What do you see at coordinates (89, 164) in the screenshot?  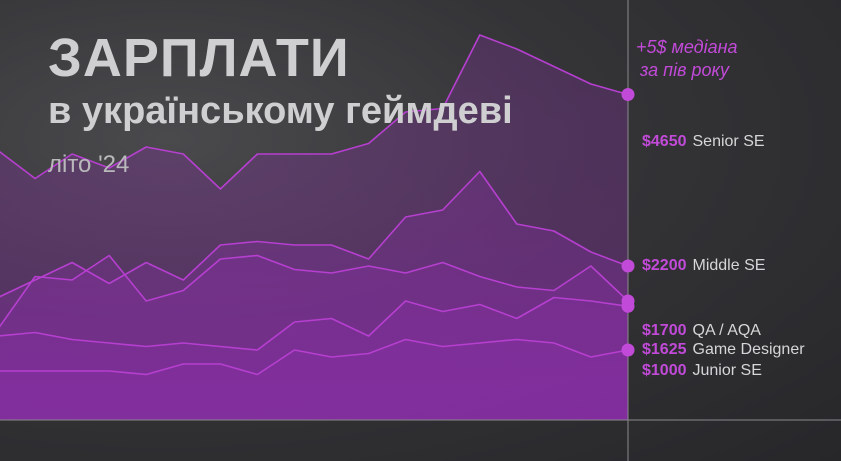 I see `season-label: літо '24` at bounding box center [89, 164].